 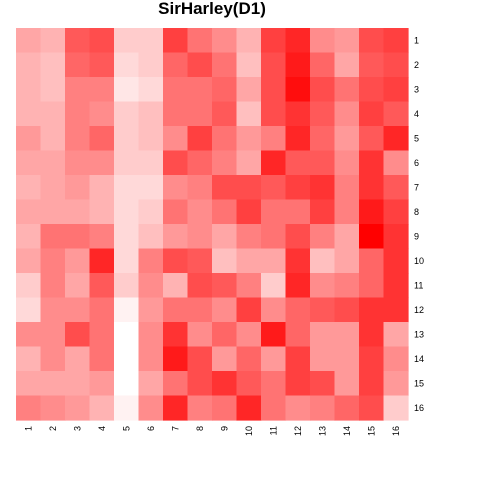 I want to click on heatmap-cell-r14-c16, so click(x=396, y=359).